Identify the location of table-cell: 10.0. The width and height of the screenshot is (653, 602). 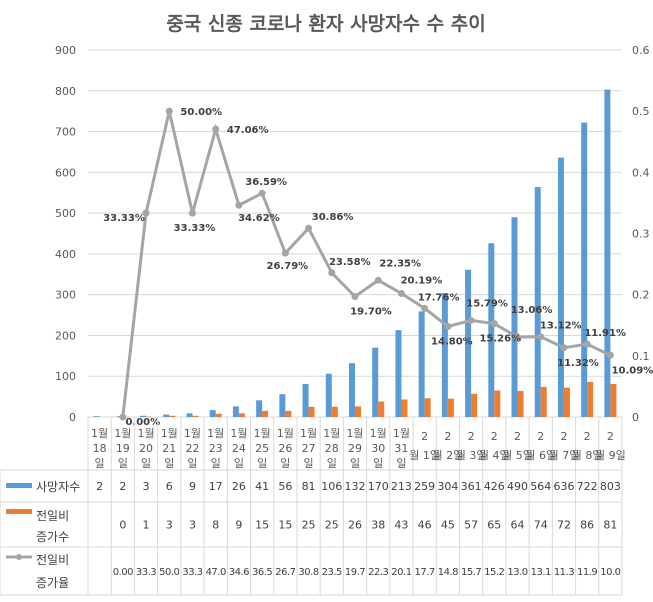
(610, 572).